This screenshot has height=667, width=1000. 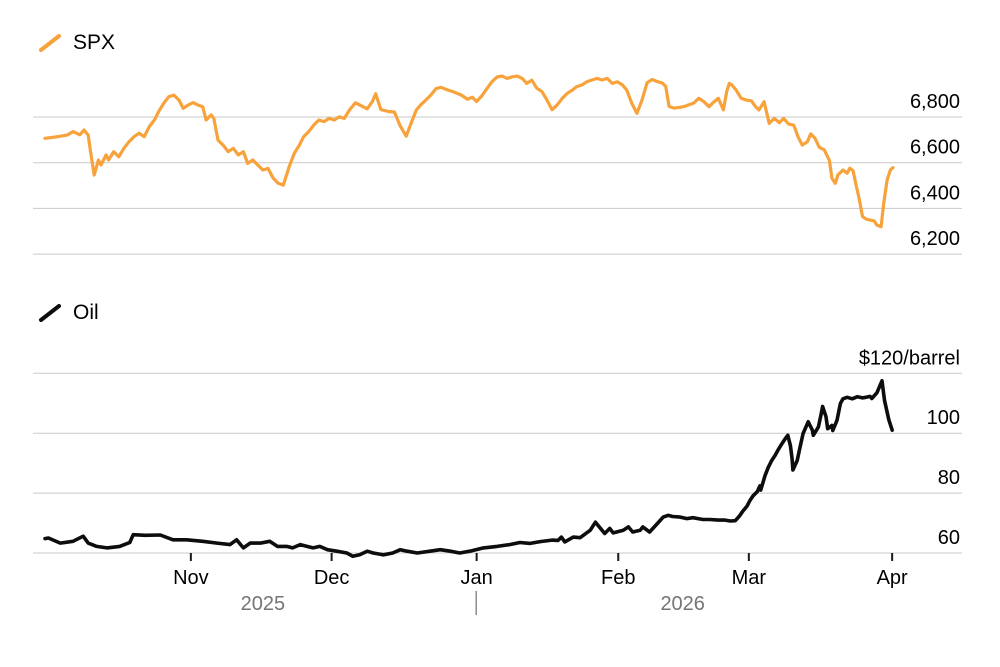 What do you see at coordinates (935, 239) in the screenshot?
I see `y-axis-label: 6,200` at bounding box center [935, 239].